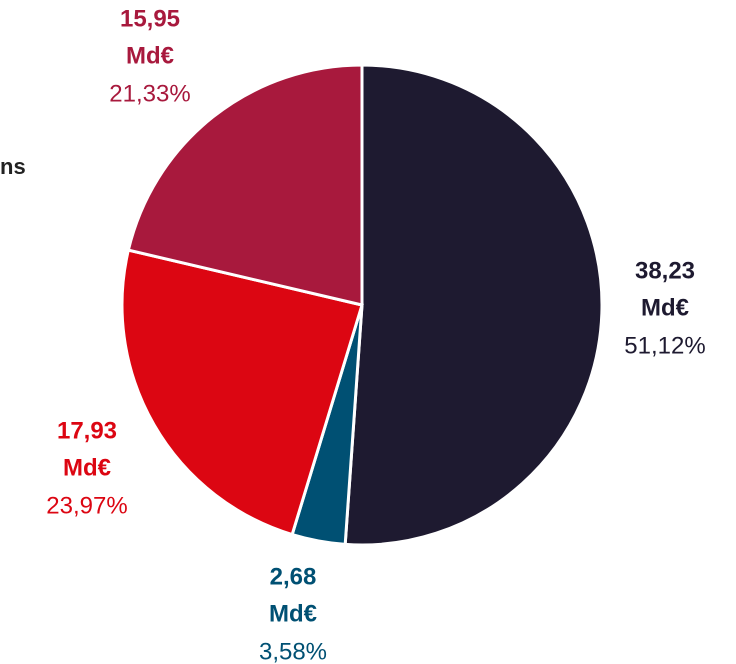  I want to click on percent-label: 51,12%, so click(664, 345).